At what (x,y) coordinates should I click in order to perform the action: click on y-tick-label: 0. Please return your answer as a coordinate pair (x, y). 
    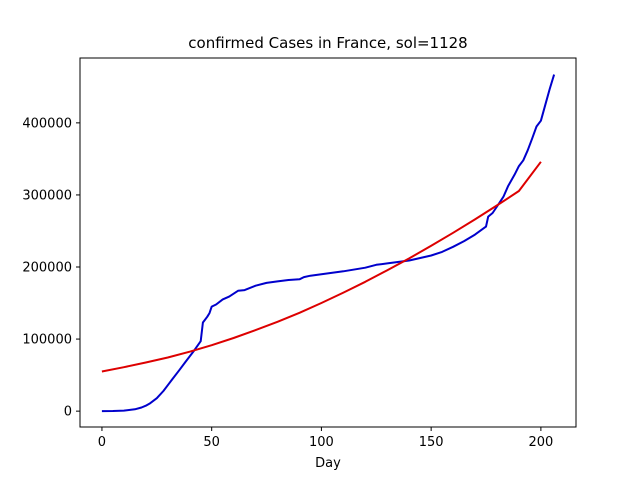
    Looking at the image, I should click on (68, 412).